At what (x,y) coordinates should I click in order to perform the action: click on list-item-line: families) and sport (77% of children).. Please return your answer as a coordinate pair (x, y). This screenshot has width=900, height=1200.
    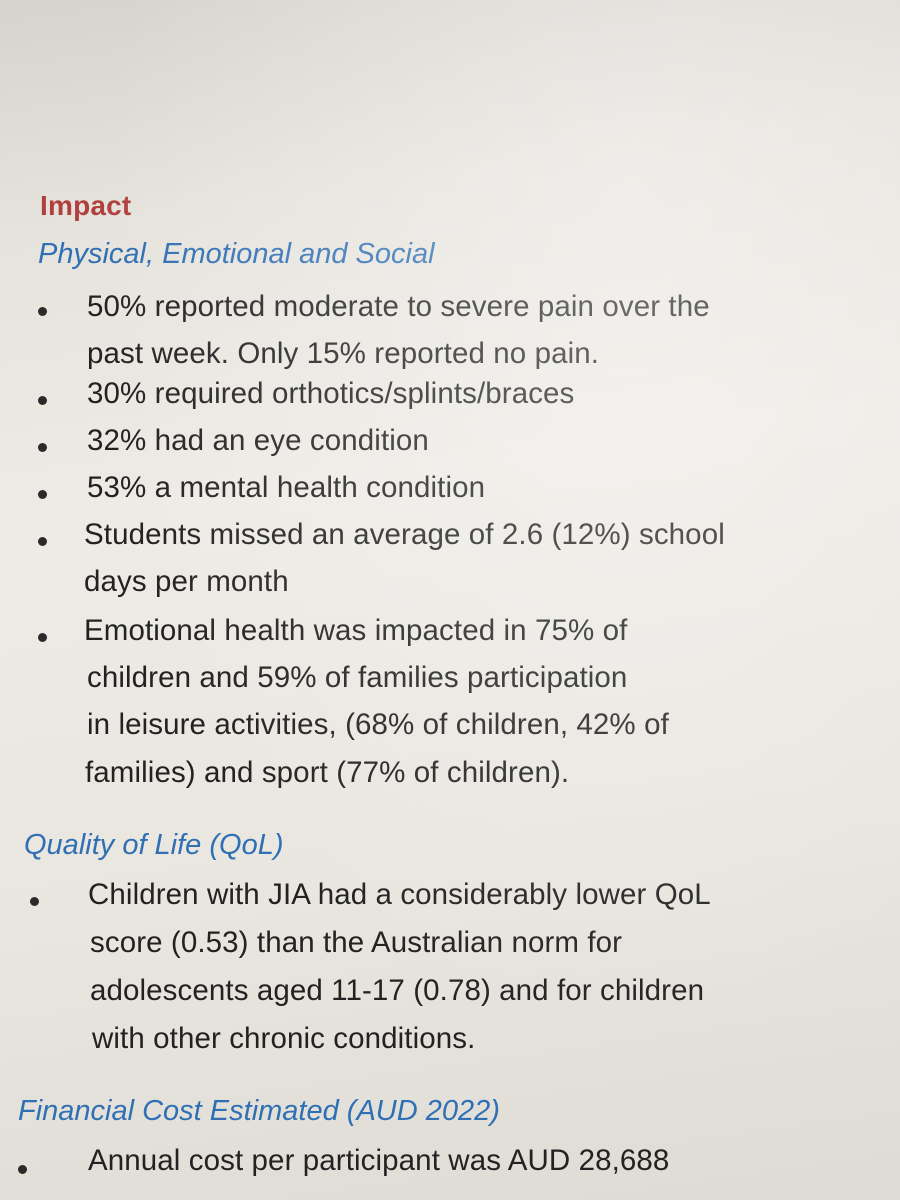
    Looking at the image, I should click on (327, 772).